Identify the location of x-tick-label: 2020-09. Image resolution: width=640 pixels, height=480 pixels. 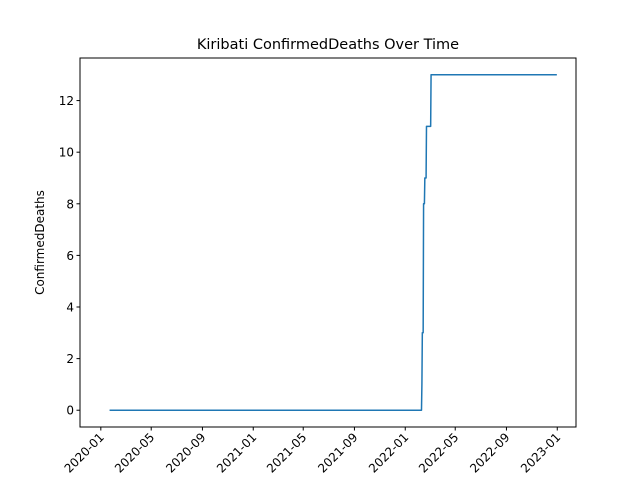
(185, 452).